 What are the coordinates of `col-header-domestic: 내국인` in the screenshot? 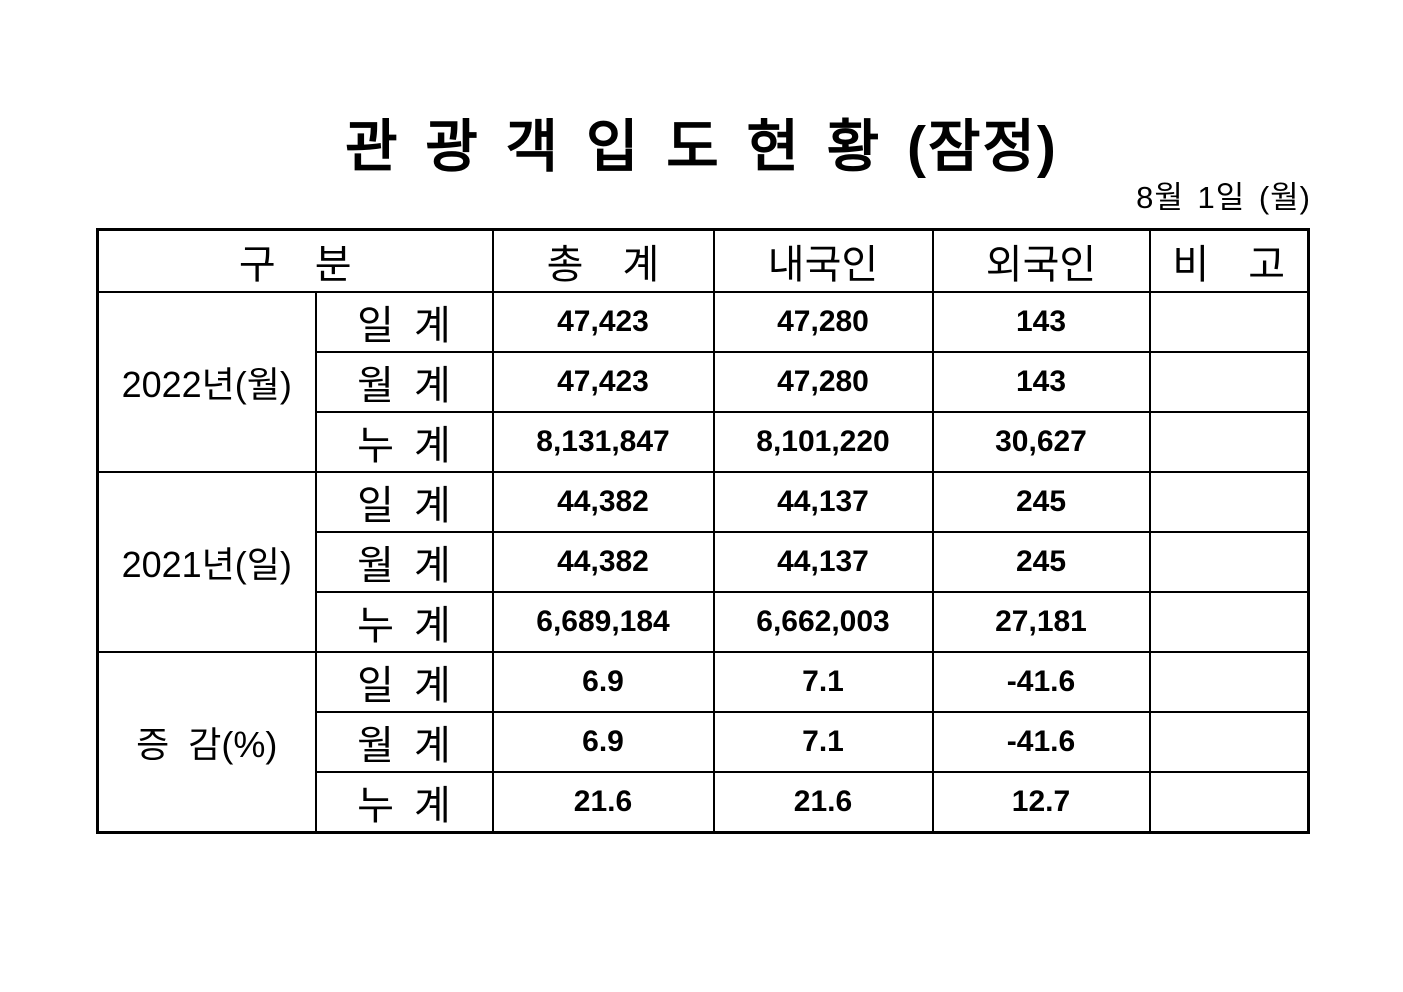 It's located at (823, 260).